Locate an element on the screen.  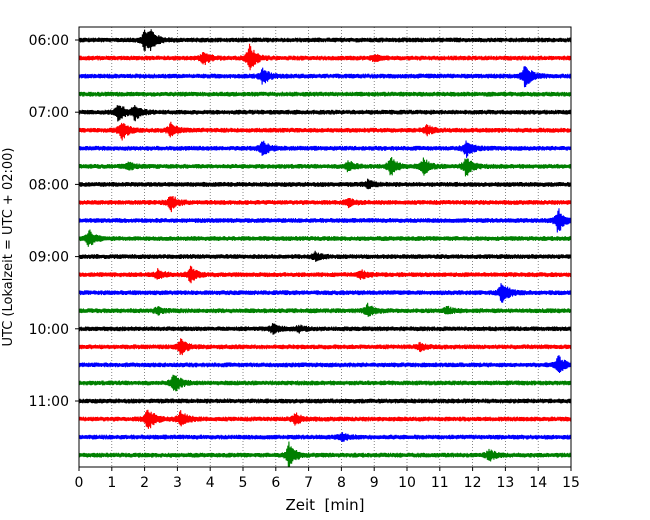
y-tick-label-0: 06:00 is located at coordinates (49, 41).